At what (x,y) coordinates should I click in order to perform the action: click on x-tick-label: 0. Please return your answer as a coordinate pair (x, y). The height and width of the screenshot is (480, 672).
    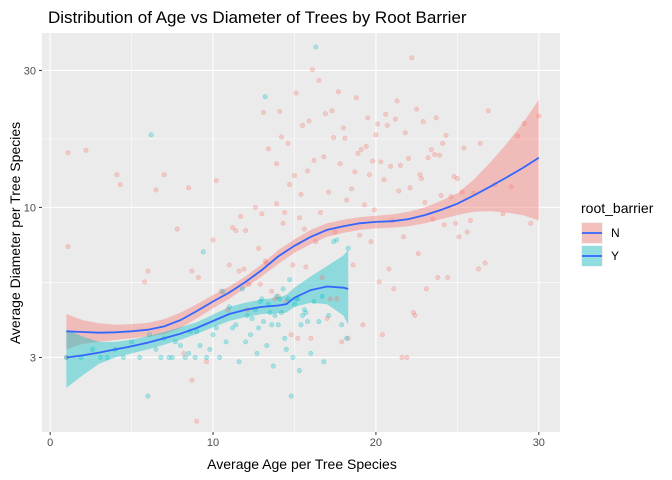
    Looking at the image, I should click on (50, 443).